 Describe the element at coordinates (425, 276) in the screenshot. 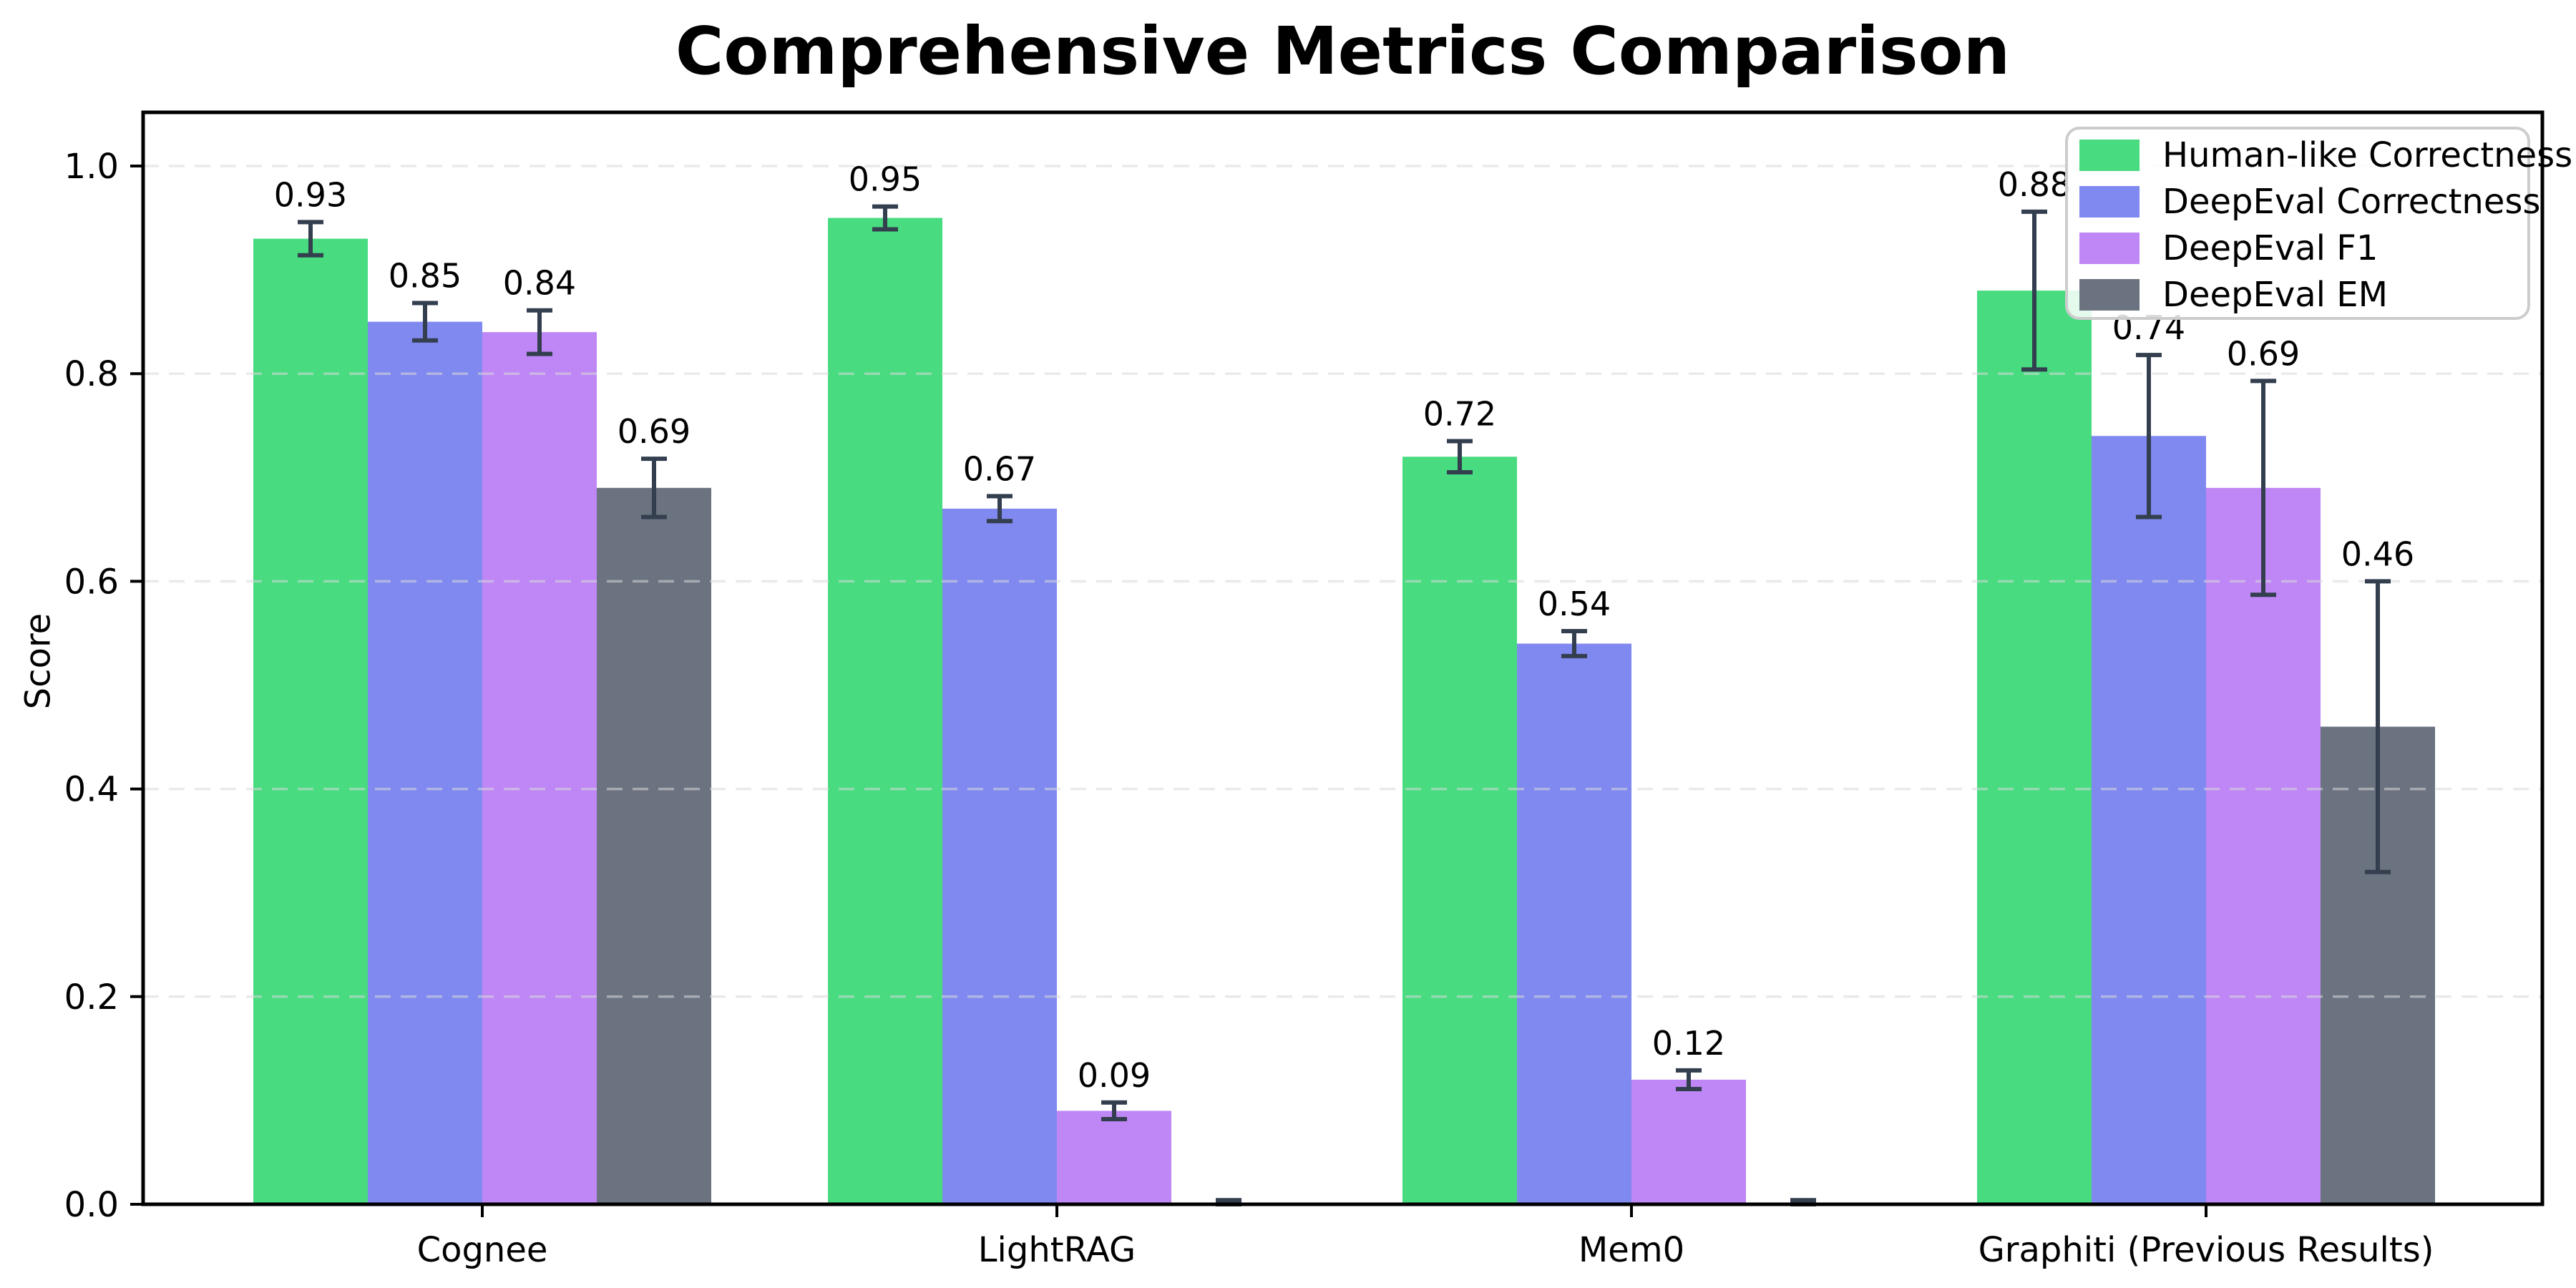

I see `bar-value-label: 0.85` at that location.